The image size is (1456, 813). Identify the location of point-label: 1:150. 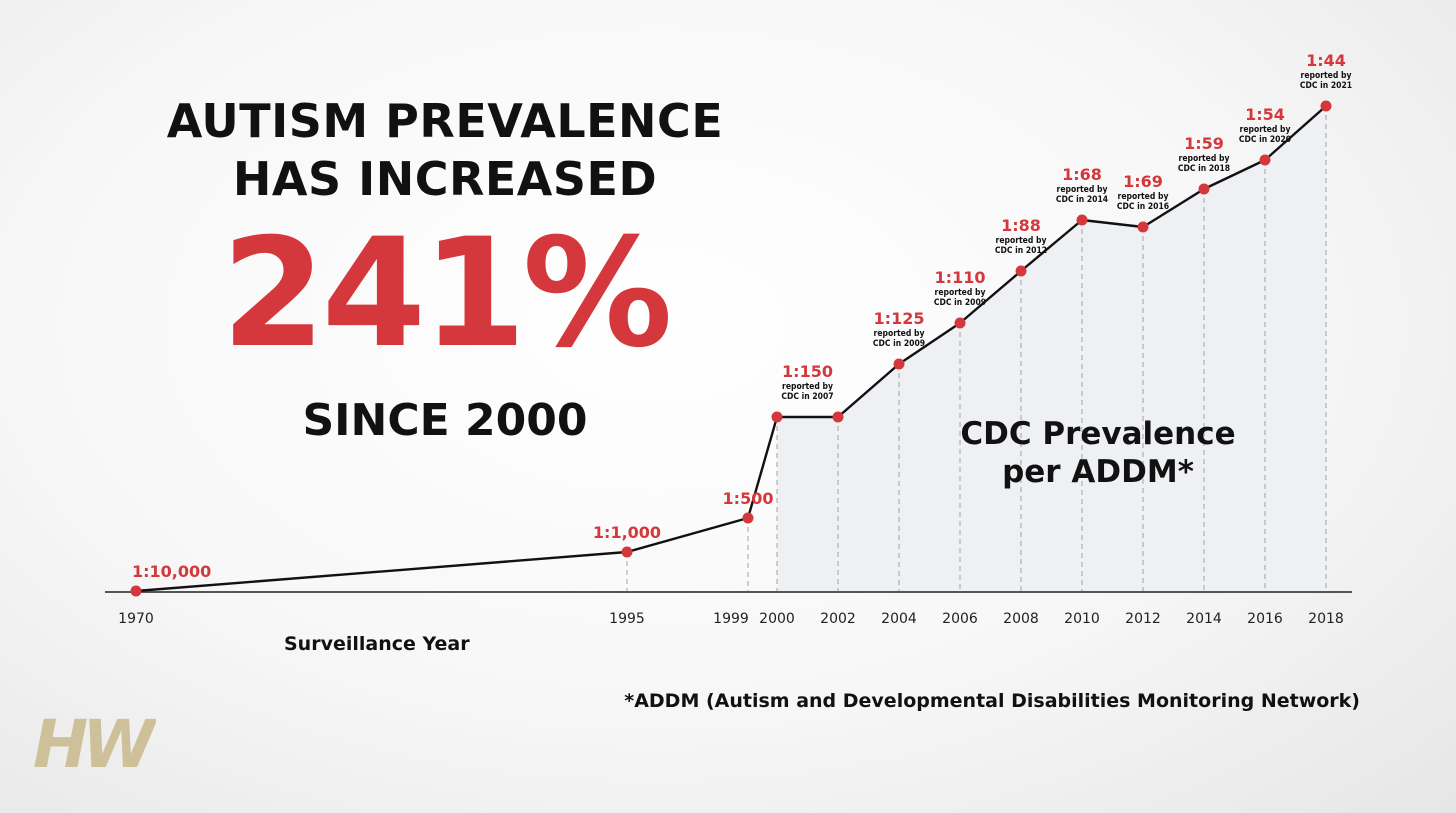
(807, 371).